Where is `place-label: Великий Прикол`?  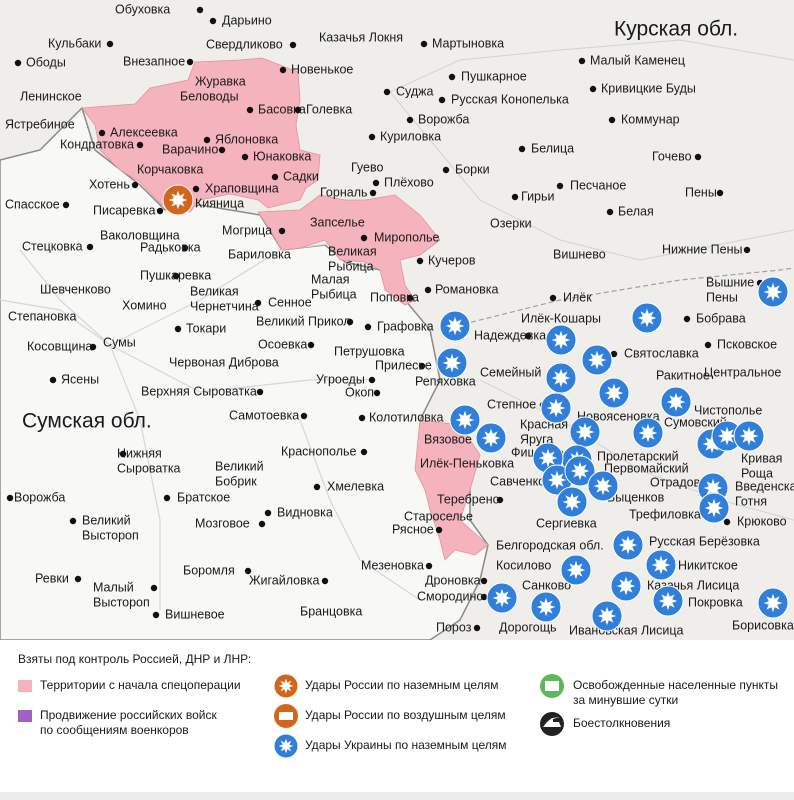 place-label: Великий Прикол is located at coordinates (303, 321).